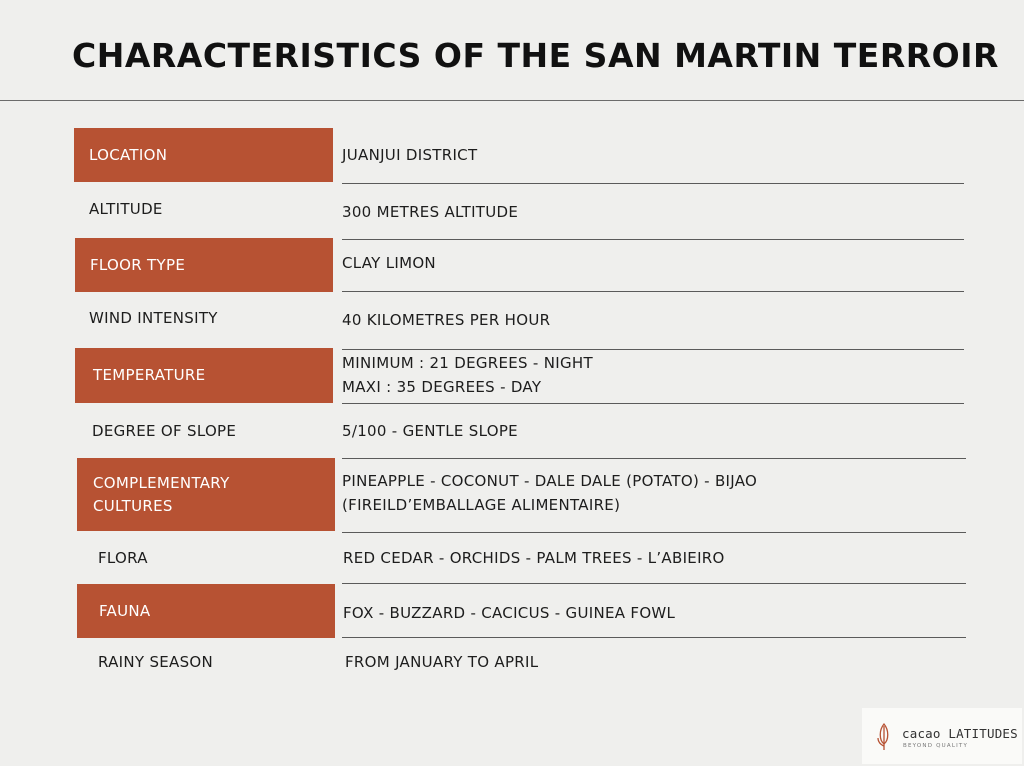 The width and height of the screenshot is (1024, 766). Describe the element at coordinates (206, 494) in the screenshot. I see `label-complementary-cultures: COMPLEMENTARY CULTURES` at that location.